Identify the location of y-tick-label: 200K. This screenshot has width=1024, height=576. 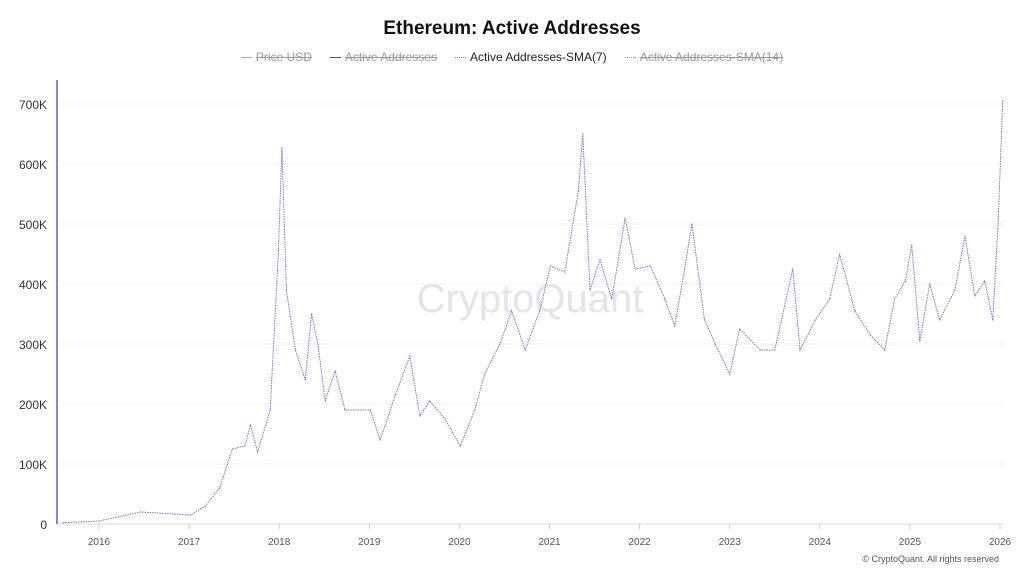
(33, 405).